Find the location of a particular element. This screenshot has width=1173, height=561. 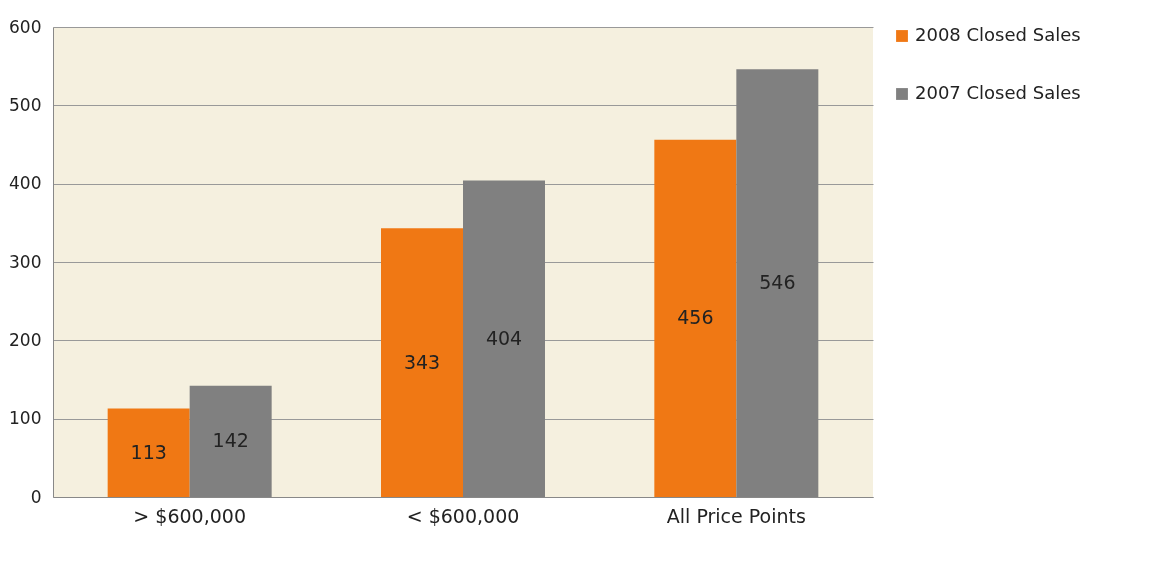

data-label: 404 is located at coordinates (504, 337).